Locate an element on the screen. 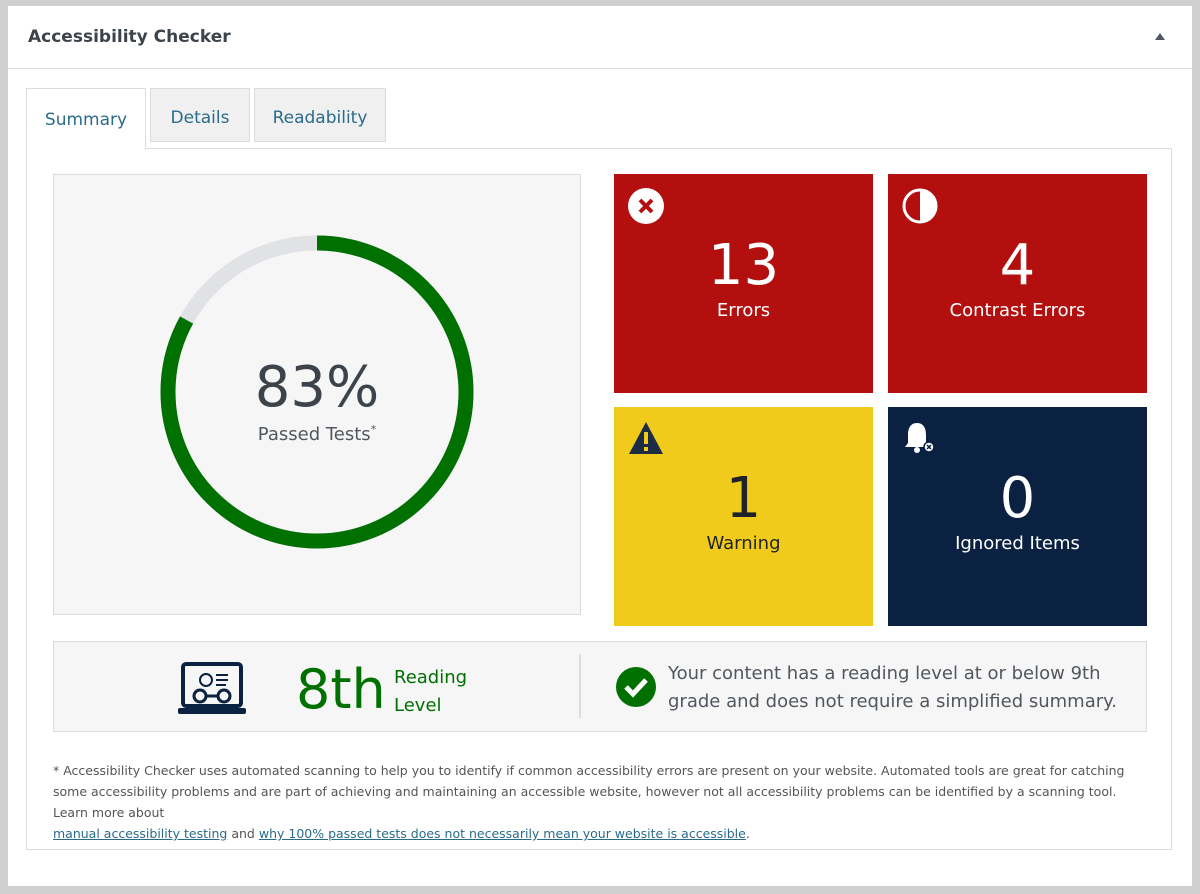  footnote-text: and is located at coordinates (243, 833).